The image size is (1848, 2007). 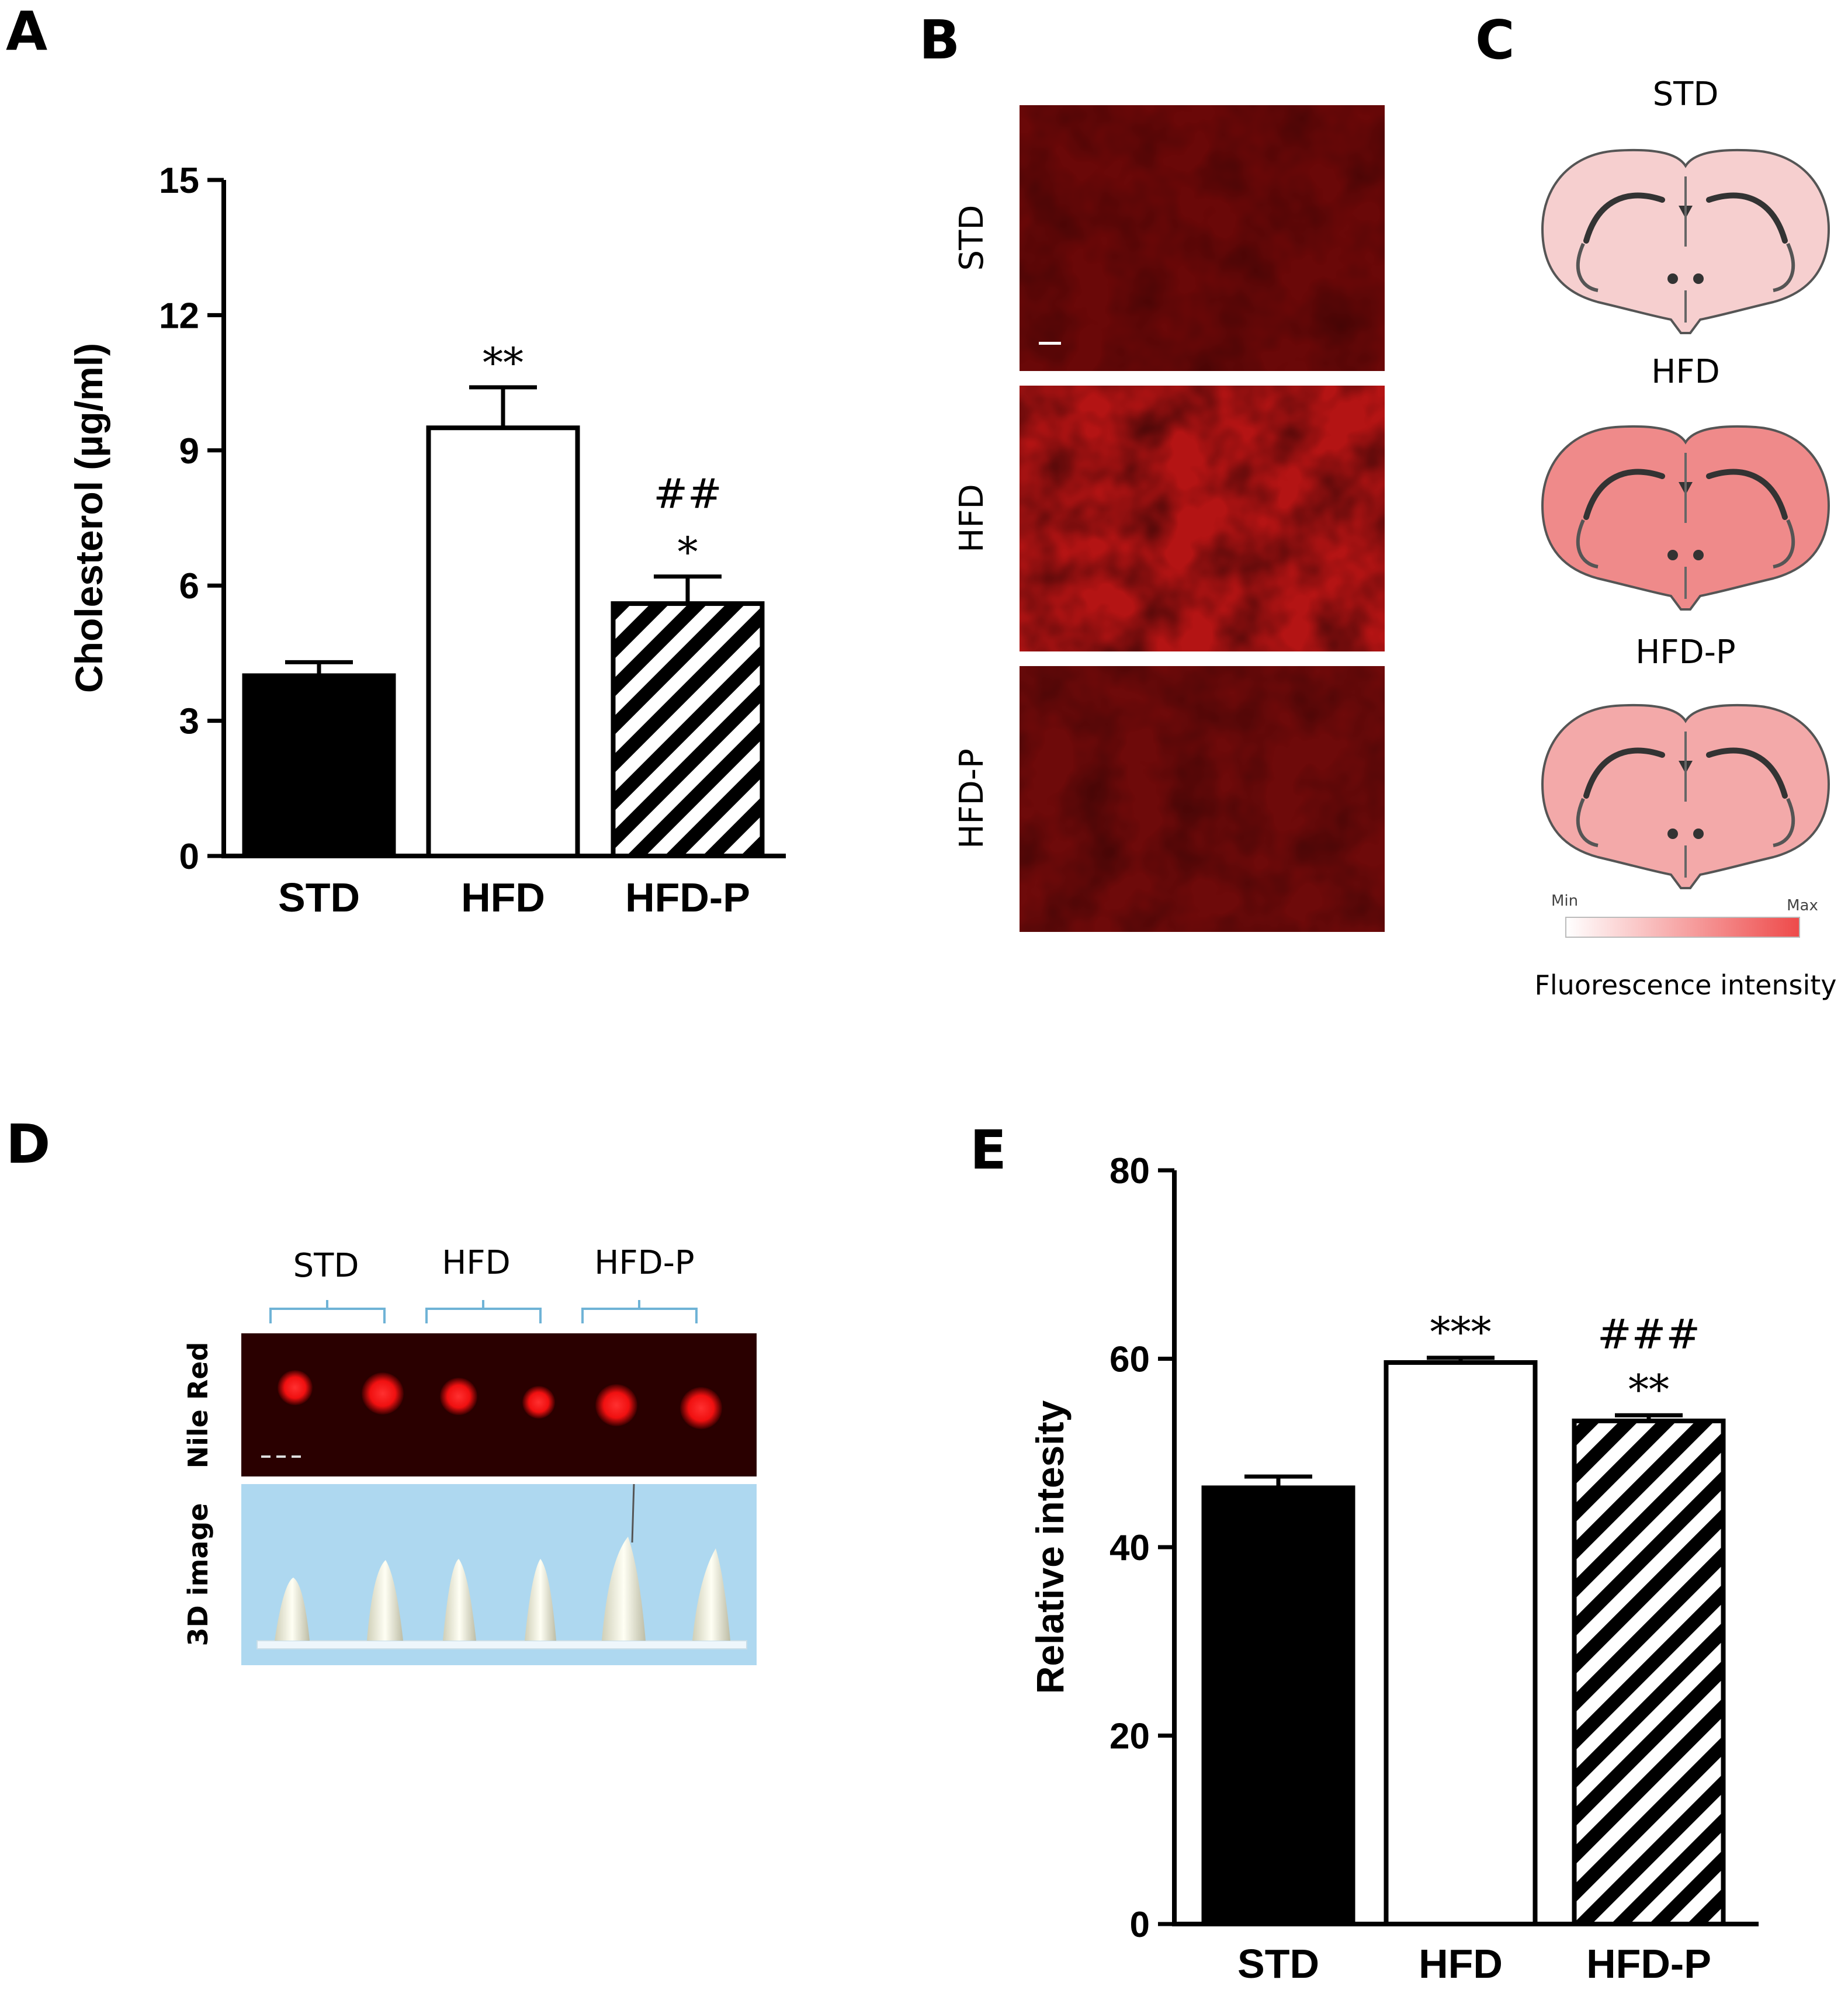 What do you see at coordinates (27, 31) in the screenshot?
I see `panel-letter-a: A` at bounding box center [27, 31].